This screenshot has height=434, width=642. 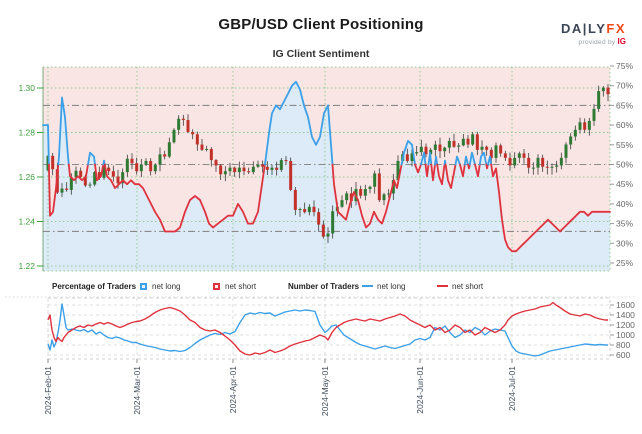 I want to click on ig-logo-text: IG, so click(x=621, y=41).